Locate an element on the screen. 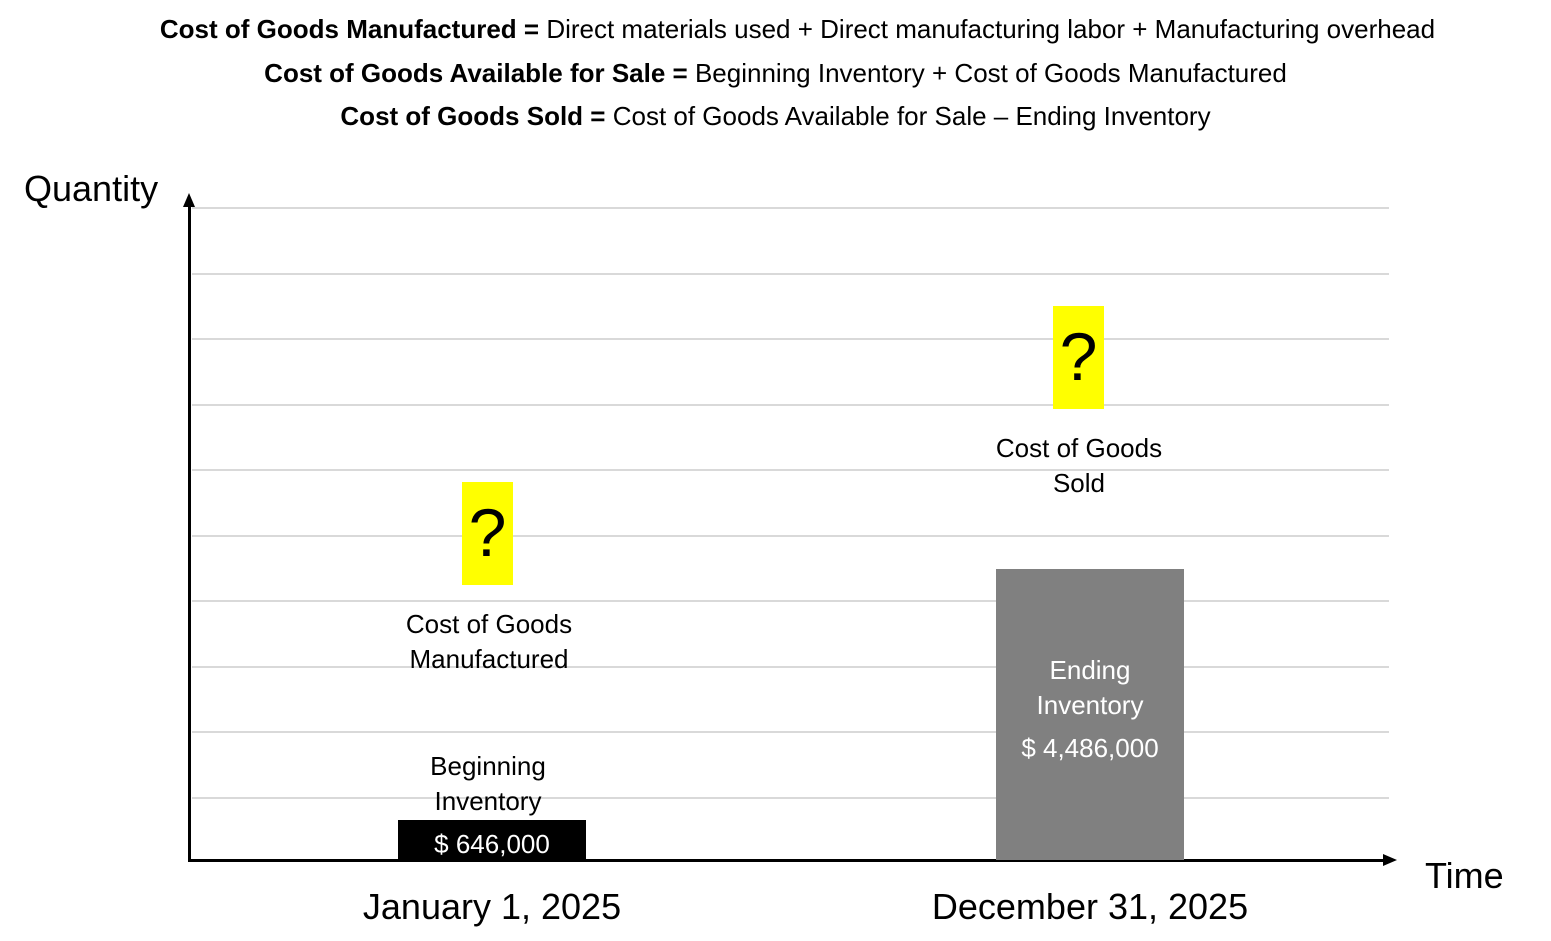 This screenshot has height=941, width=1551. formula-term: Cost of Goods Manufactured = is located at coordinates (349, 29).